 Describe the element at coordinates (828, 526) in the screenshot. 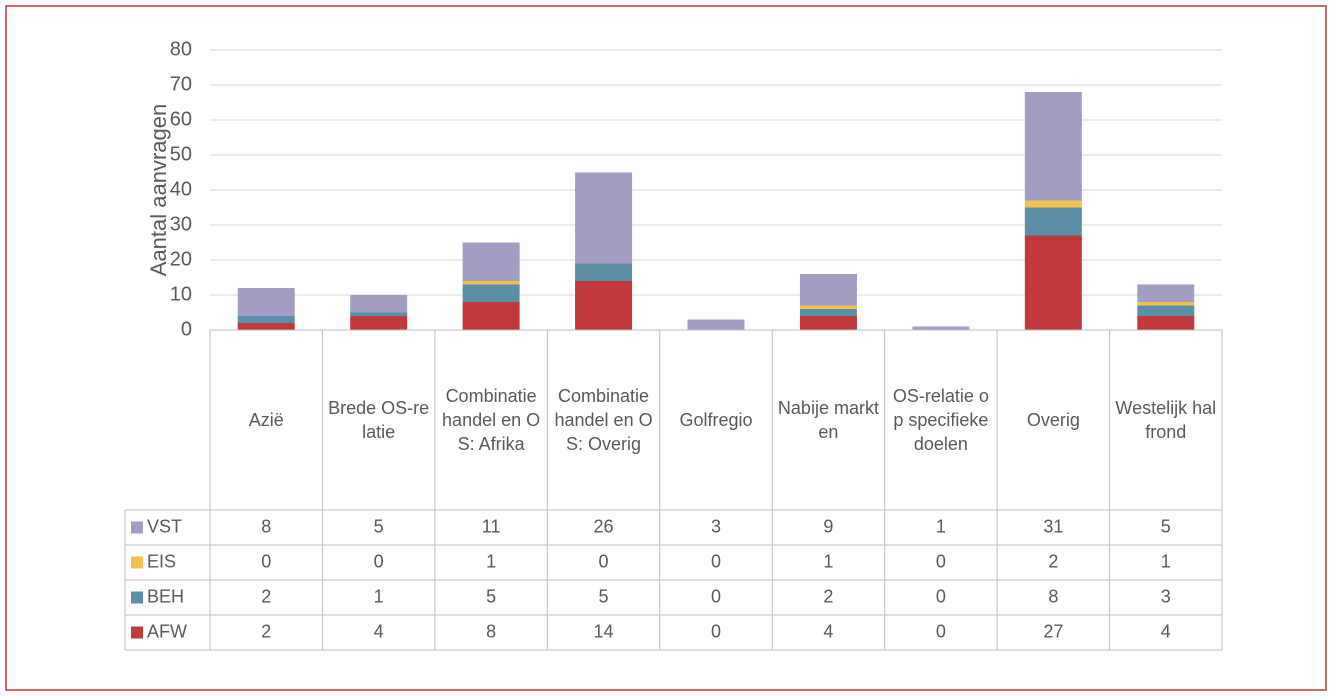

I see `table-value: 9` at that location.